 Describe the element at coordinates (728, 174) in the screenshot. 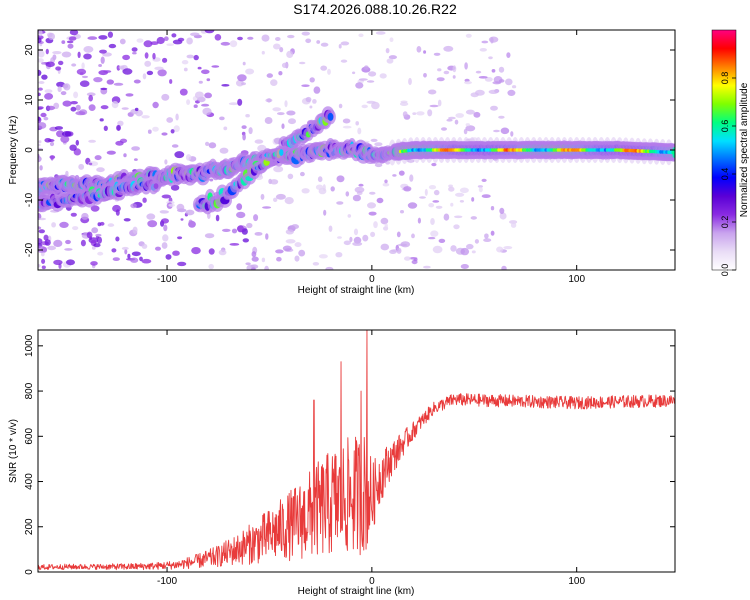

I see `colorbar-ticks: 0.0 0.2 0.4 0.6 0.8` at that location.